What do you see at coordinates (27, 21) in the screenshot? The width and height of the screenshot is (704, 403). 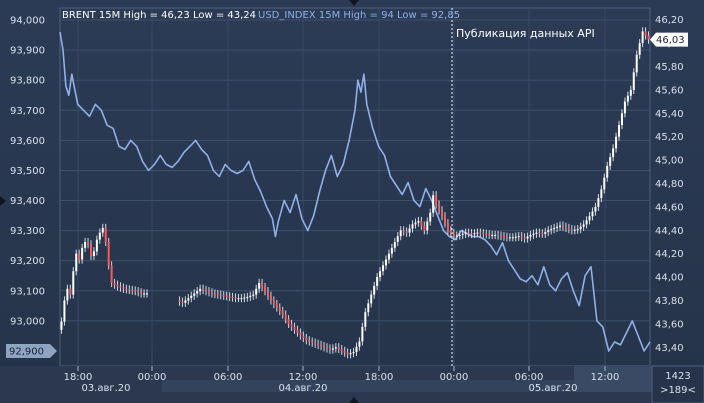 I see `left-axis-tick-label: 94,000` at bounding box center [27, 21].